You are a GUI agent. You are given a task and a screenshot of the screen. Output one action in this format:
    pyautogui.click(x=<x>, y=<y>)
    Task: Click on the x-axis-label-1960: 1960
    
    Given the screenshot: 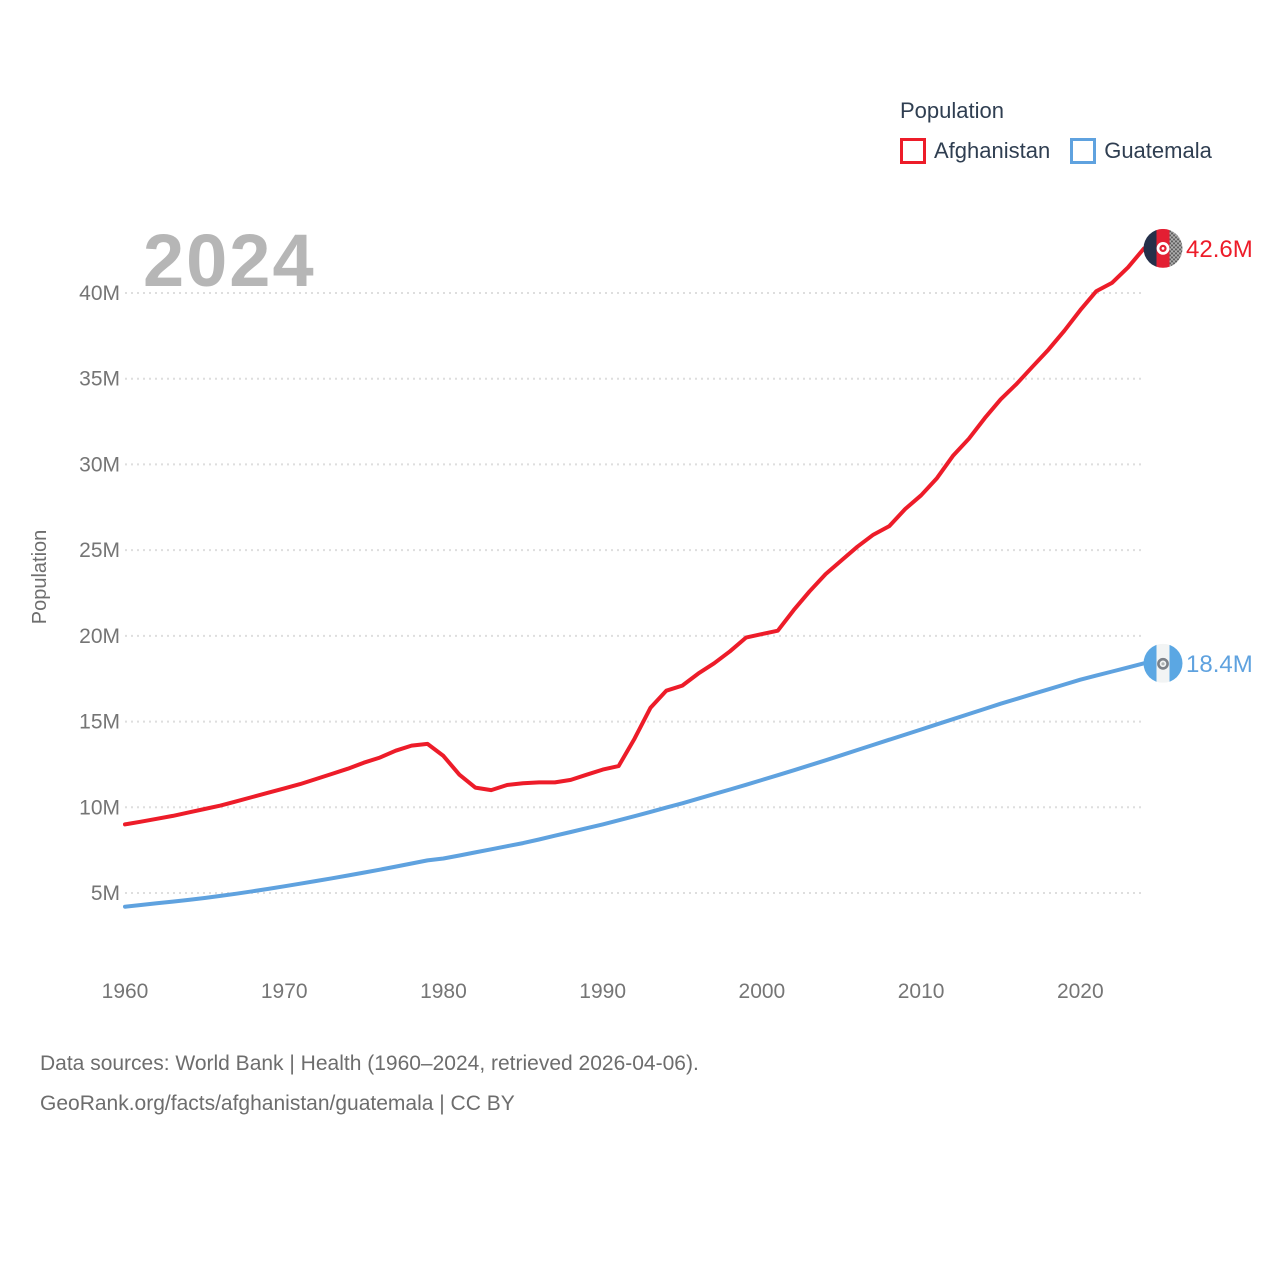 What is the action you would take?
    pyautogui.click(x=125, y=991)
    